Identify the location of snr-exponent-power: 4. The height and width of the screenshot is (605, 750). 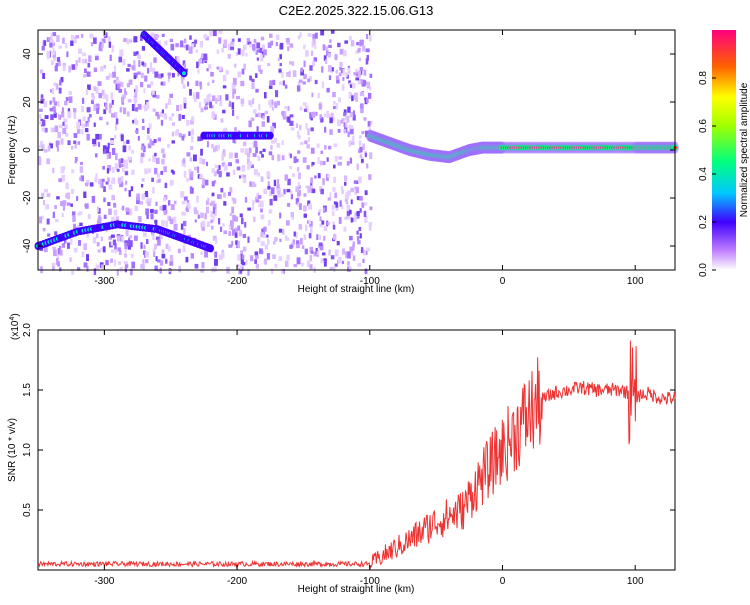
(12, 319).